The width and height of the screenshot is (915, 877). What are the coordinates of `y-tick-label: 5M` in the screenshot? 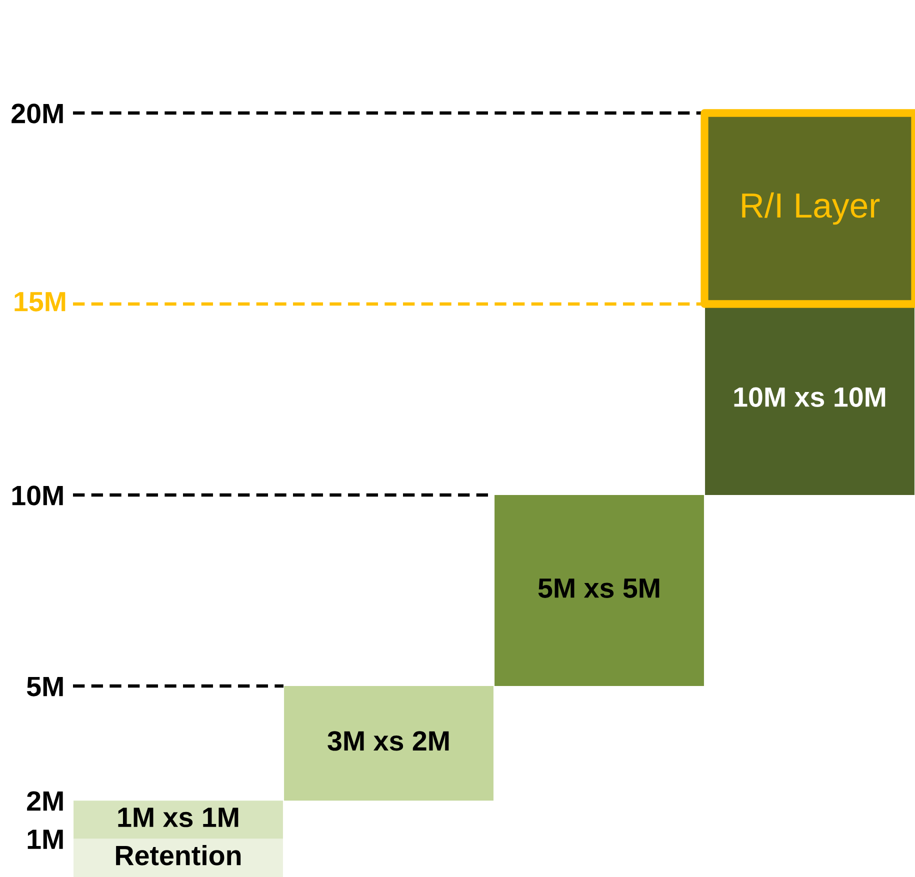 It's located at (44, 686).